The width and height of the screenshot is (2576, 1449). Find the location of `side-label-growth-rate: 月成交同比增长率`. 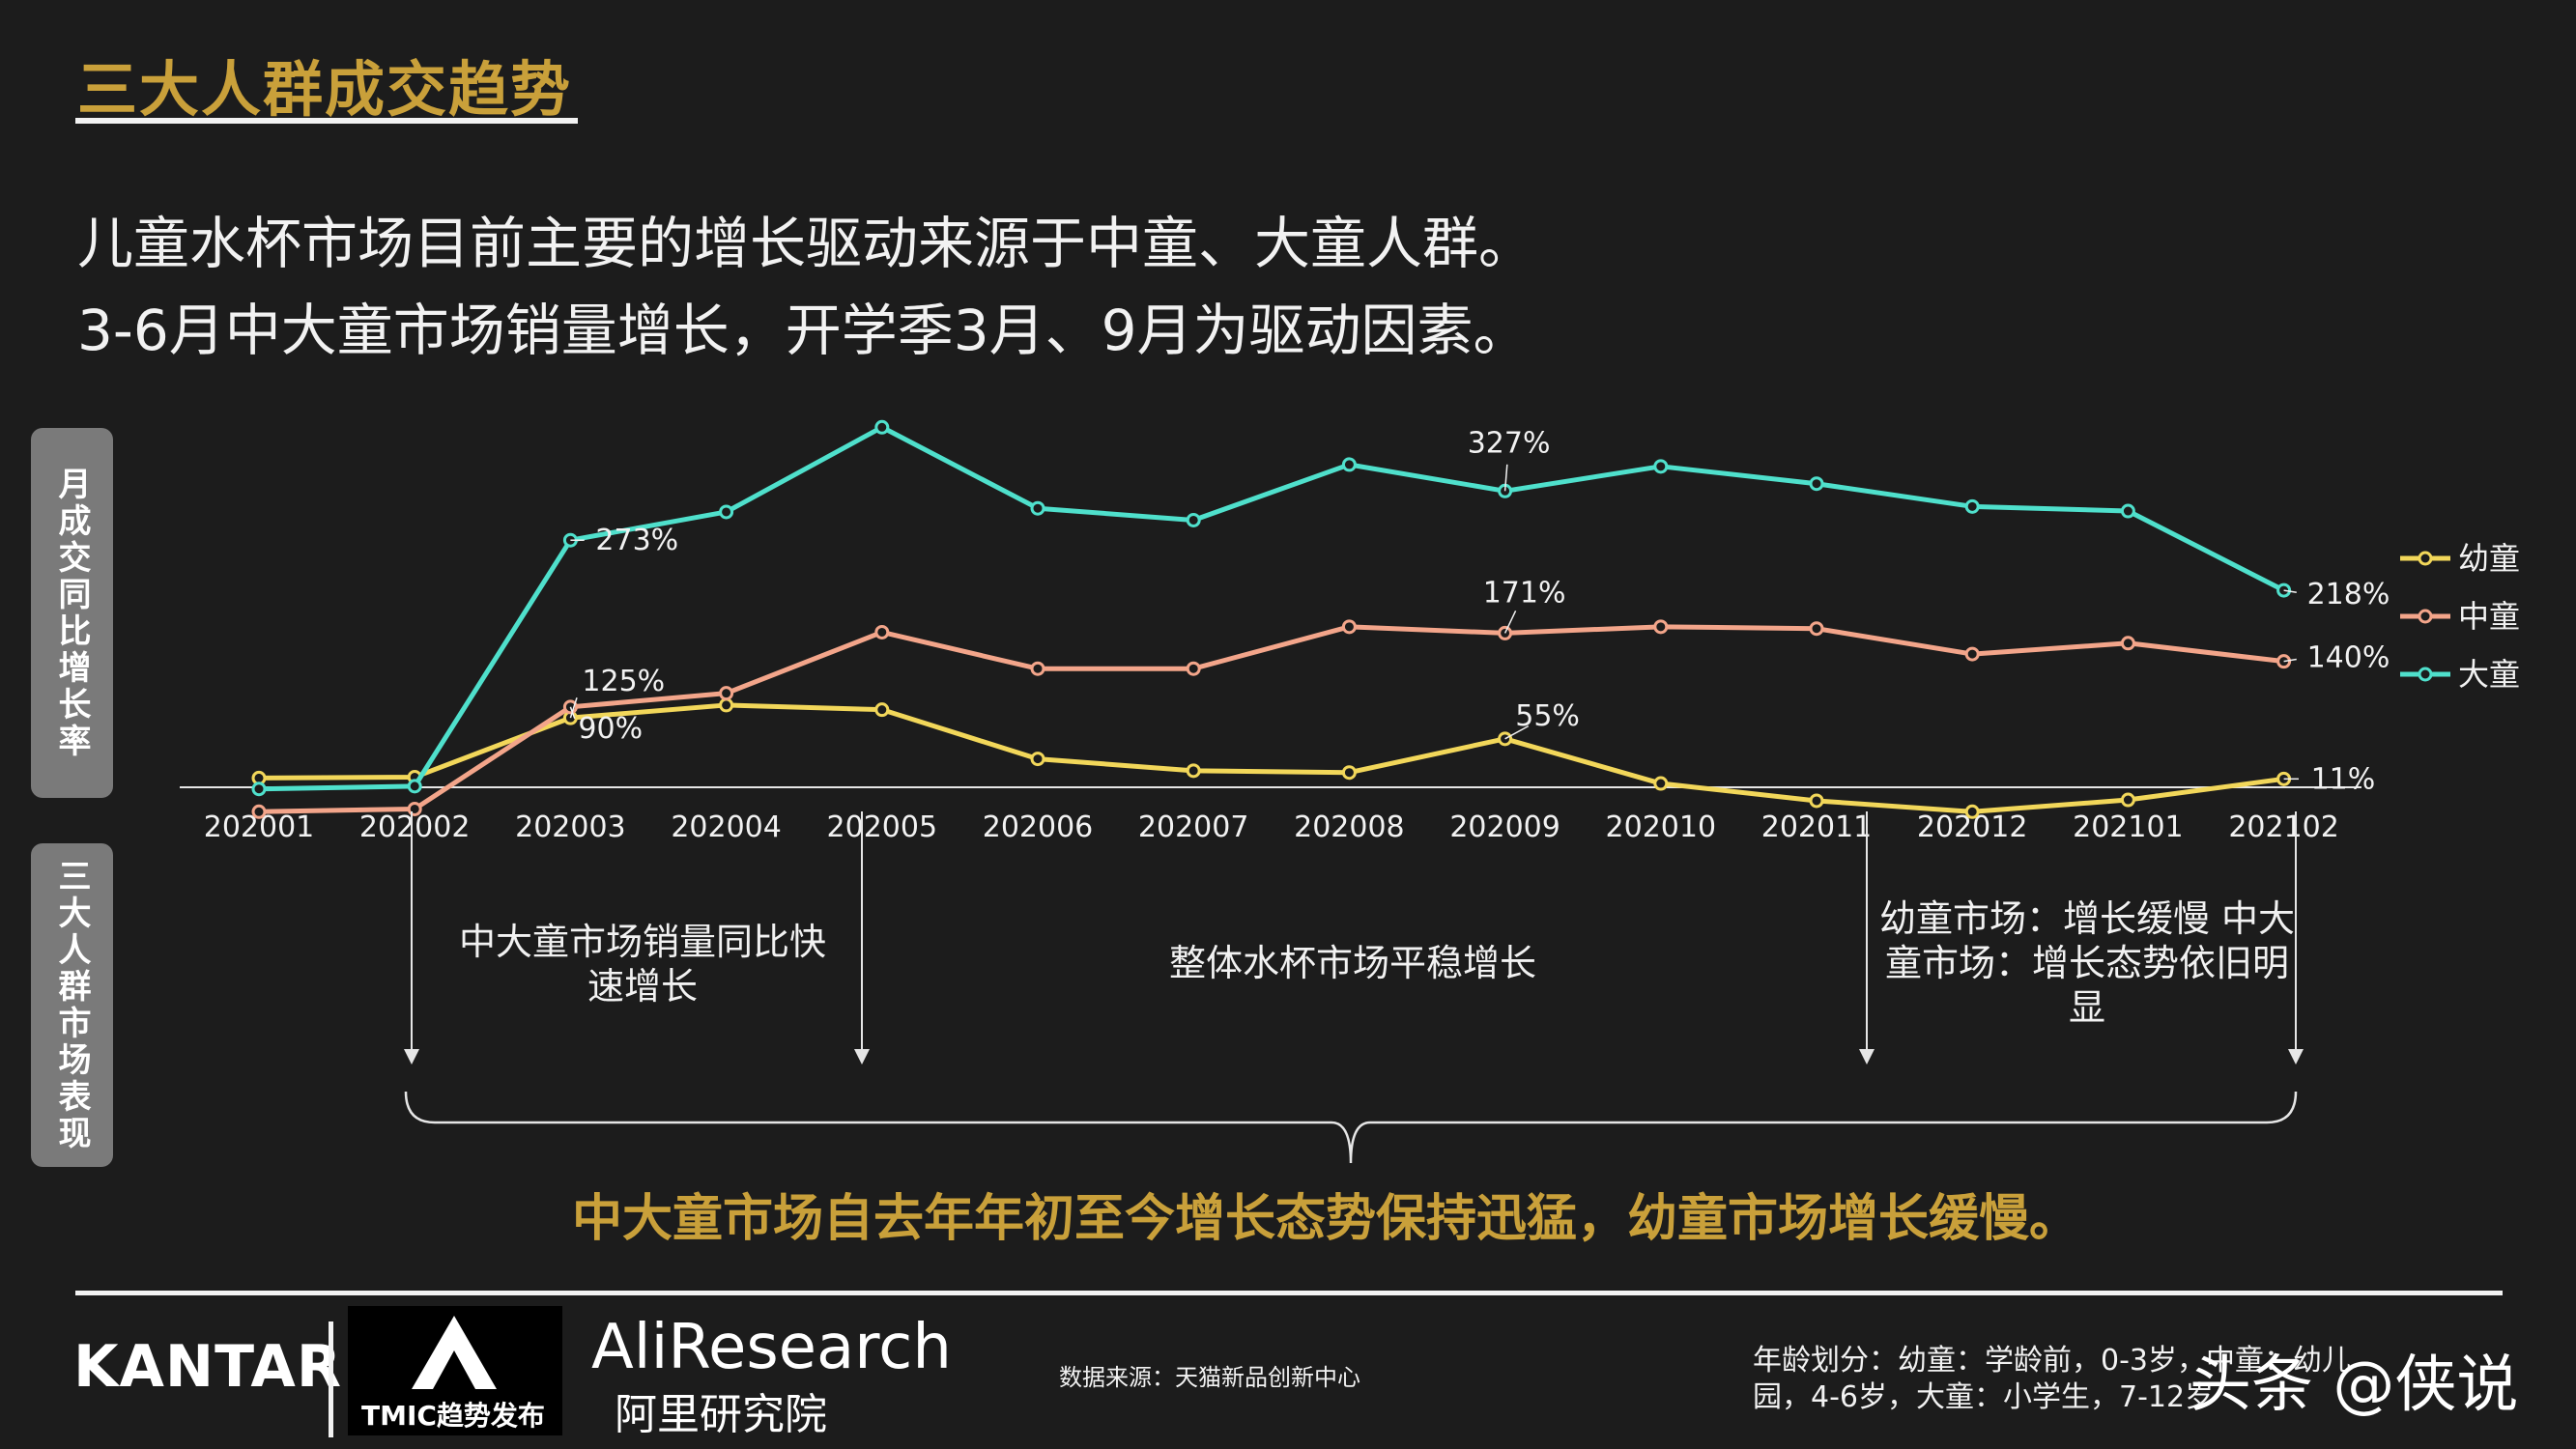

side-label-growth-rate: 月成交同比增长率 is located at coordinates (72, 613).